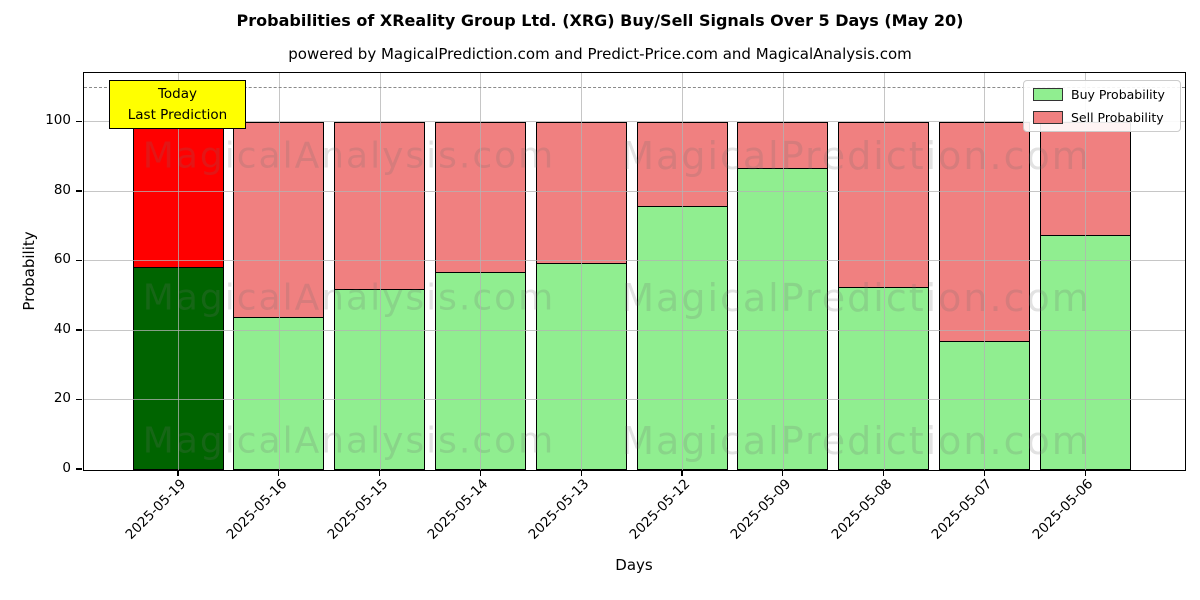 The width and height of the screenshot is (1200, 600). I want to click on annotation-line-1: Today, so click(177, 94).